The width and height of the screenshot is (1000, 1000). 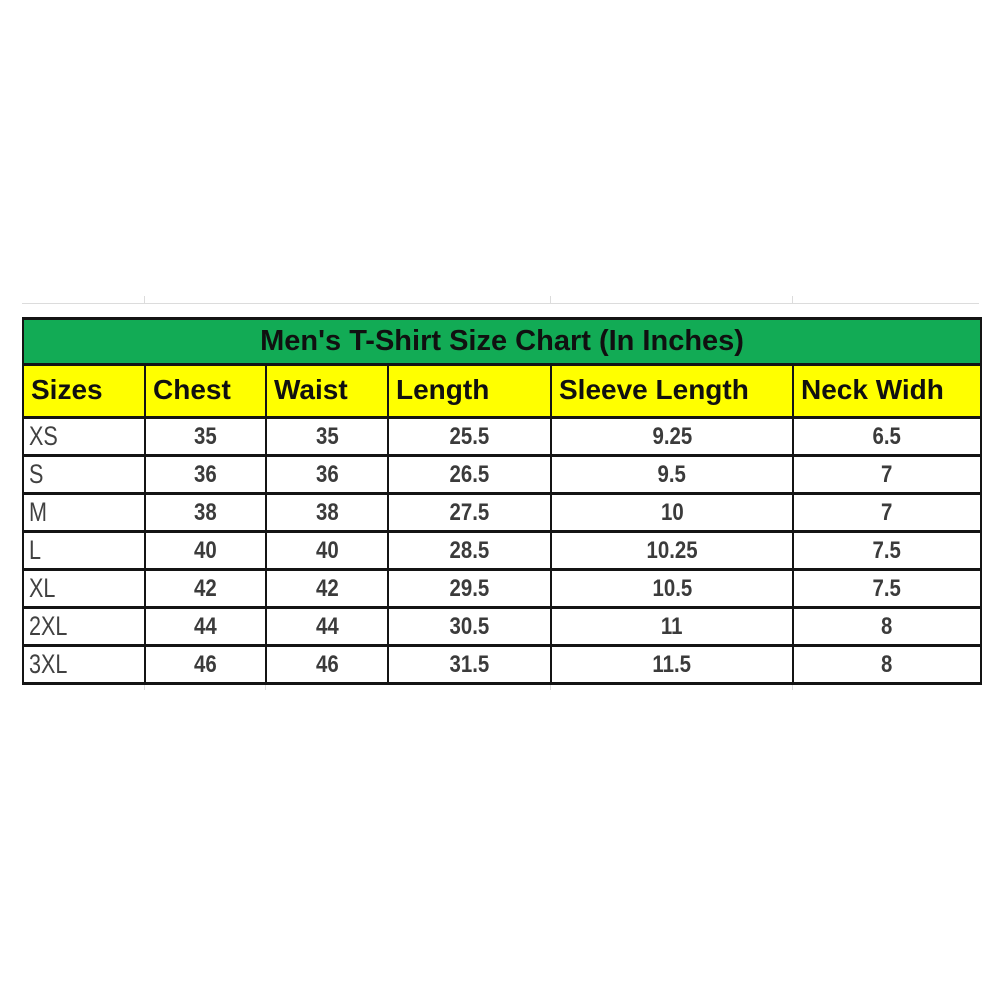 I want to click on chest-value: 42, so click(x=205, y=588).